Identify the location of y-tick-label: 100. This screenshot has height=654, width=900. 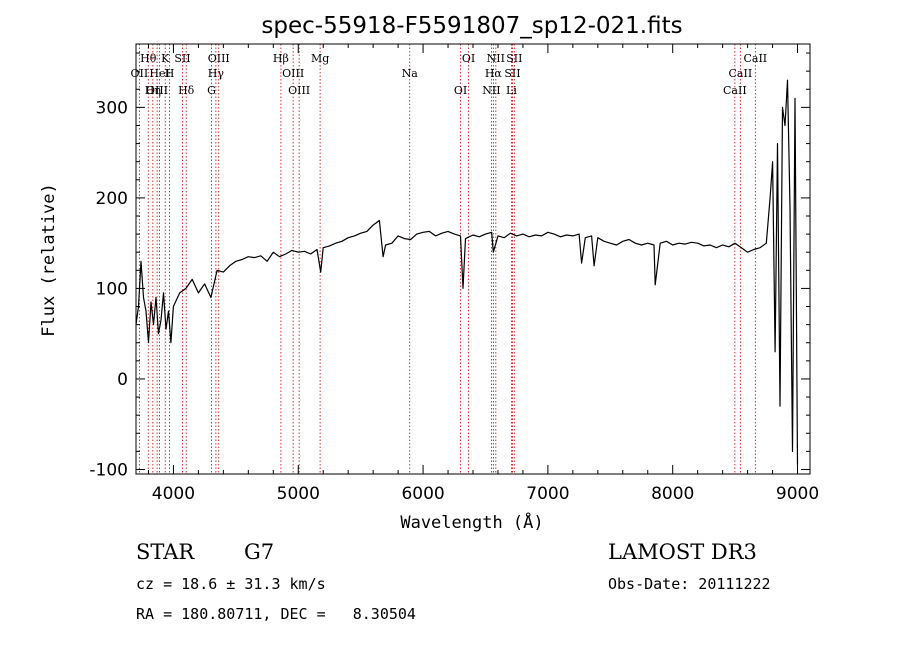
(112, 289).